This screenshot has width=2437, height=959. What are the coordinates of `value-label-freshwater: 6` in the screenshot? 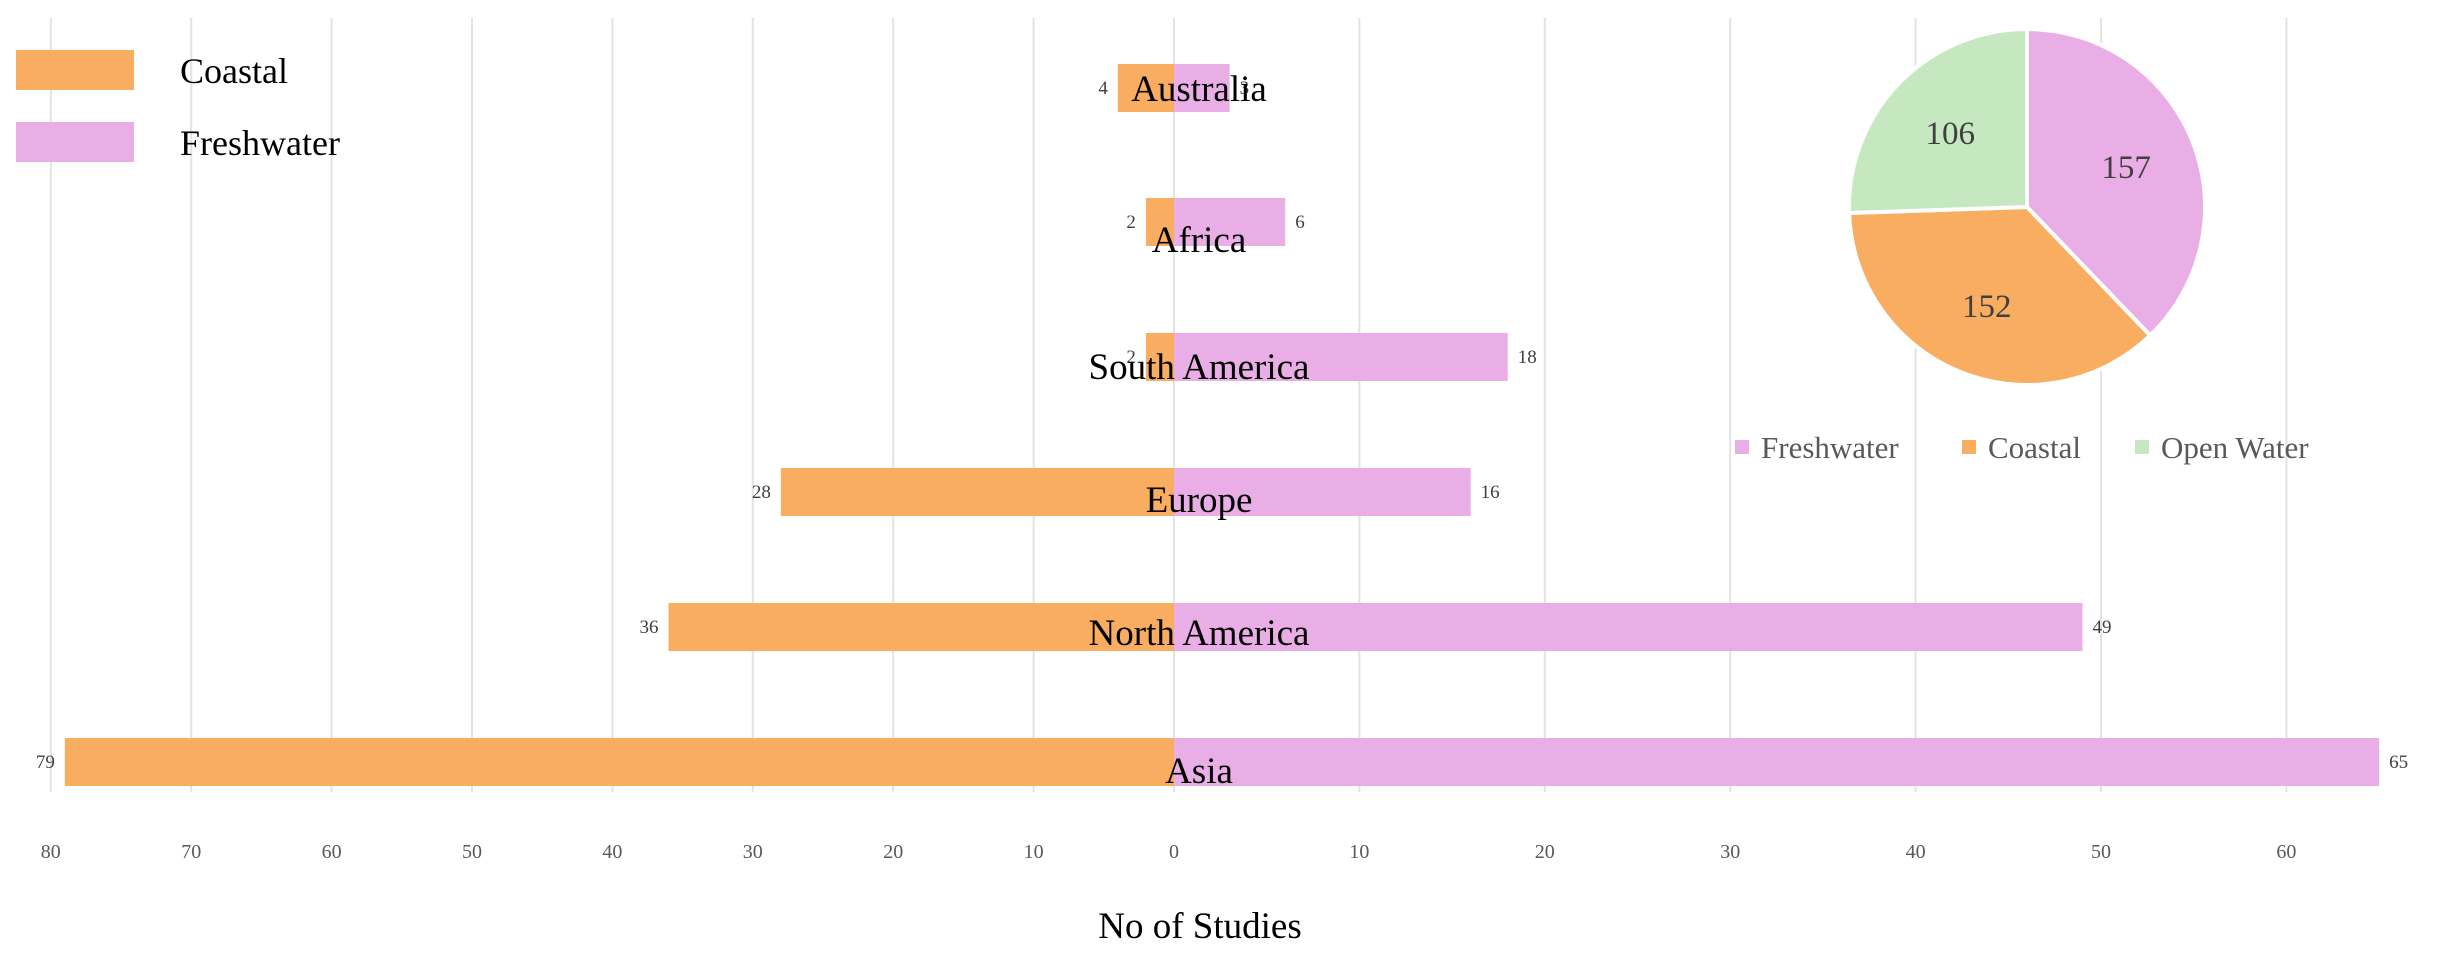 It's located at (1300, 222).